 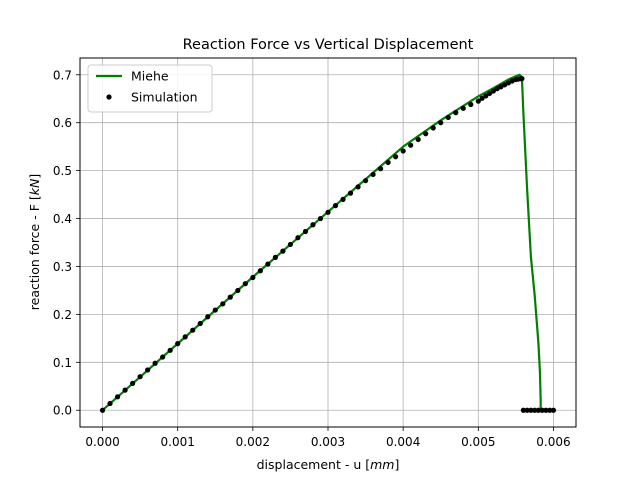 I want to click on x-axis-label: displacement - u [mm], so click(x=328, y=464).